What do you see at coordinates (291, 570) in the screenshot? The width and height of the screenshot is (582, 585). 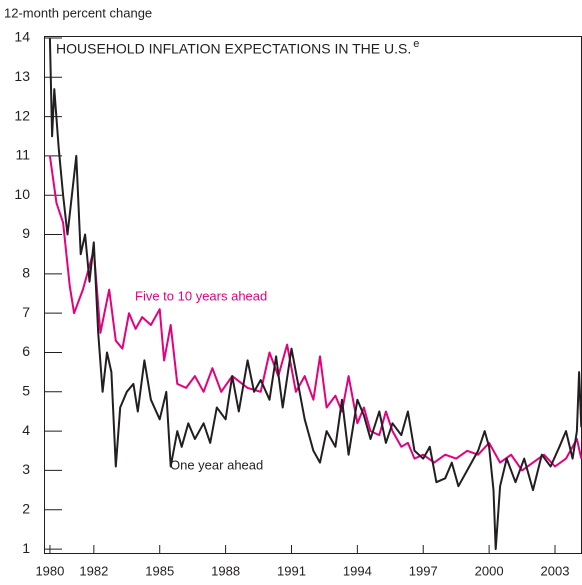 I see `x-tick-label: 1991` at bounding box center [291, 570].